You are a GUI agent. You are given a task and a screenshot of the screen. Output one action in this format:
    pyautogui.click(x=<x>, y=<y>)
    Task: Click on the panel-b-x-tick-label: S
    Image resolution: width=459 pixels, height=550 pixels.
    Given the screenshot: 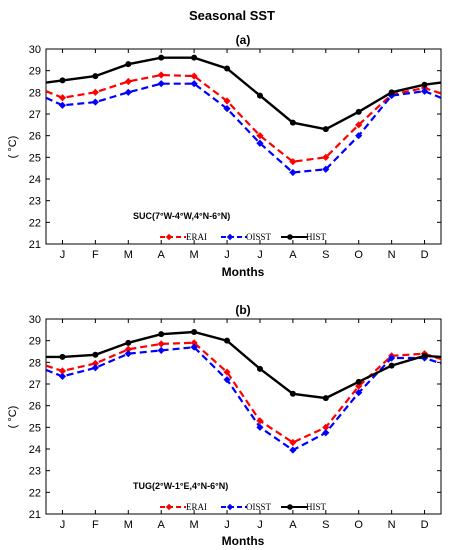 What is the action you would take?
    pyautogui.click(x=325, y=525)
    